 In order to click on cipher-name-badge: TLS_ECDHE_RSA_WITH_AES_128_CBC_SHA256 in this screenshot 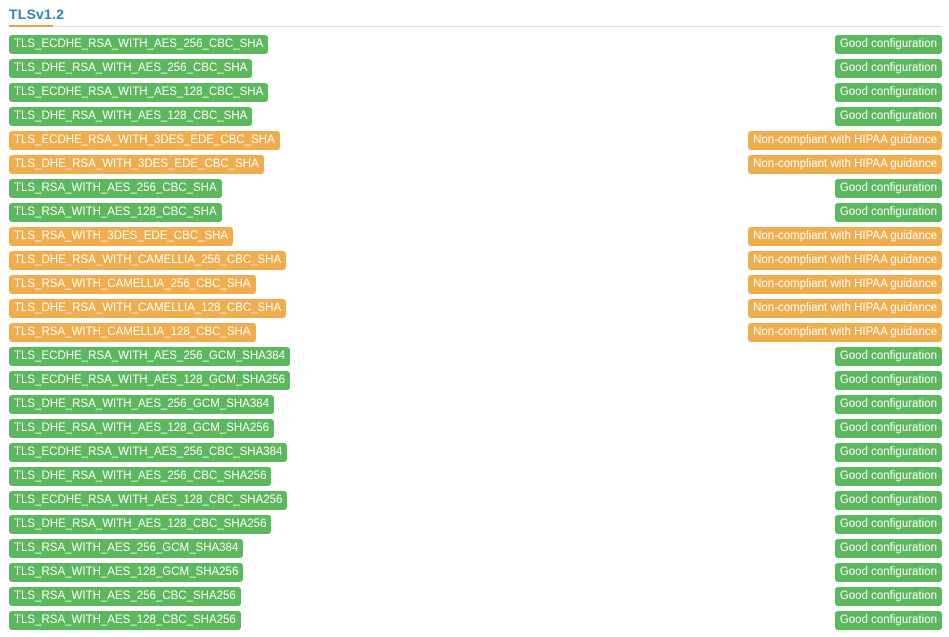, I will do `click(148, 500)`.